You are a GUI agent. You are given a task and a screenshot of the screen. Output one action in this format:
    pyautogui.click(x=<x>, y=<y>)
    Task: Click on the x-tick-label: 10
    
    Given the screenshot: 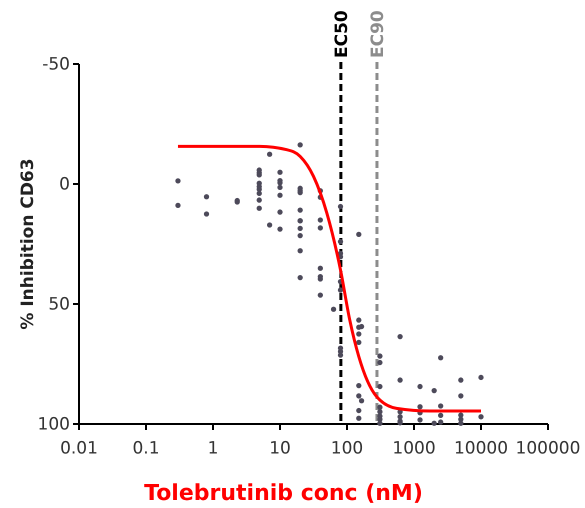 What is the action you would take?
    pyautogui.click(x=280, y=448)
    